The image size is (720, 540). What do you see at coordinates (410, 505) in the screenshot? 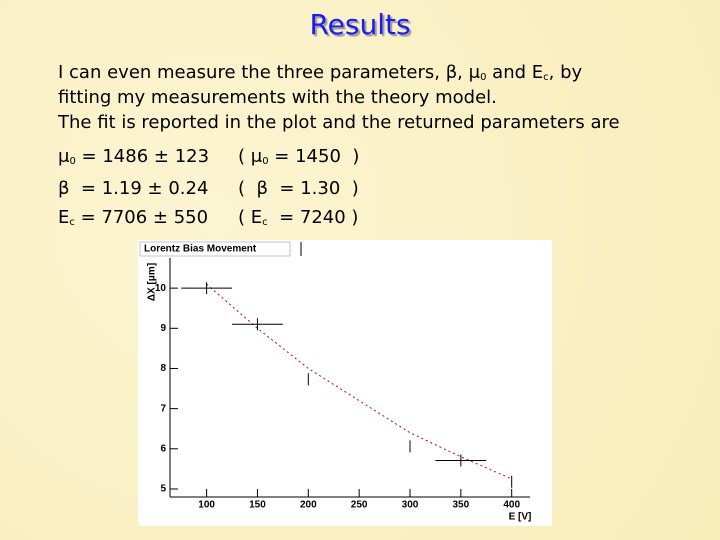
I see `x-tick-label: 300` at bounding box center [410, 505].